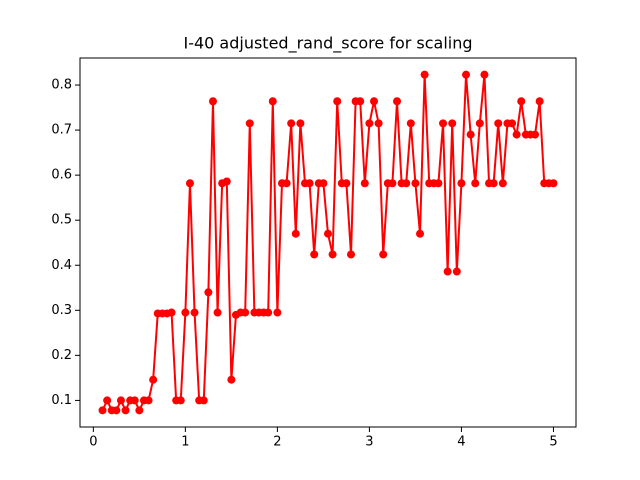 This screenshot has width=640, height=480. I want to click on y-tick-label: 0.7, so click(61, 130).